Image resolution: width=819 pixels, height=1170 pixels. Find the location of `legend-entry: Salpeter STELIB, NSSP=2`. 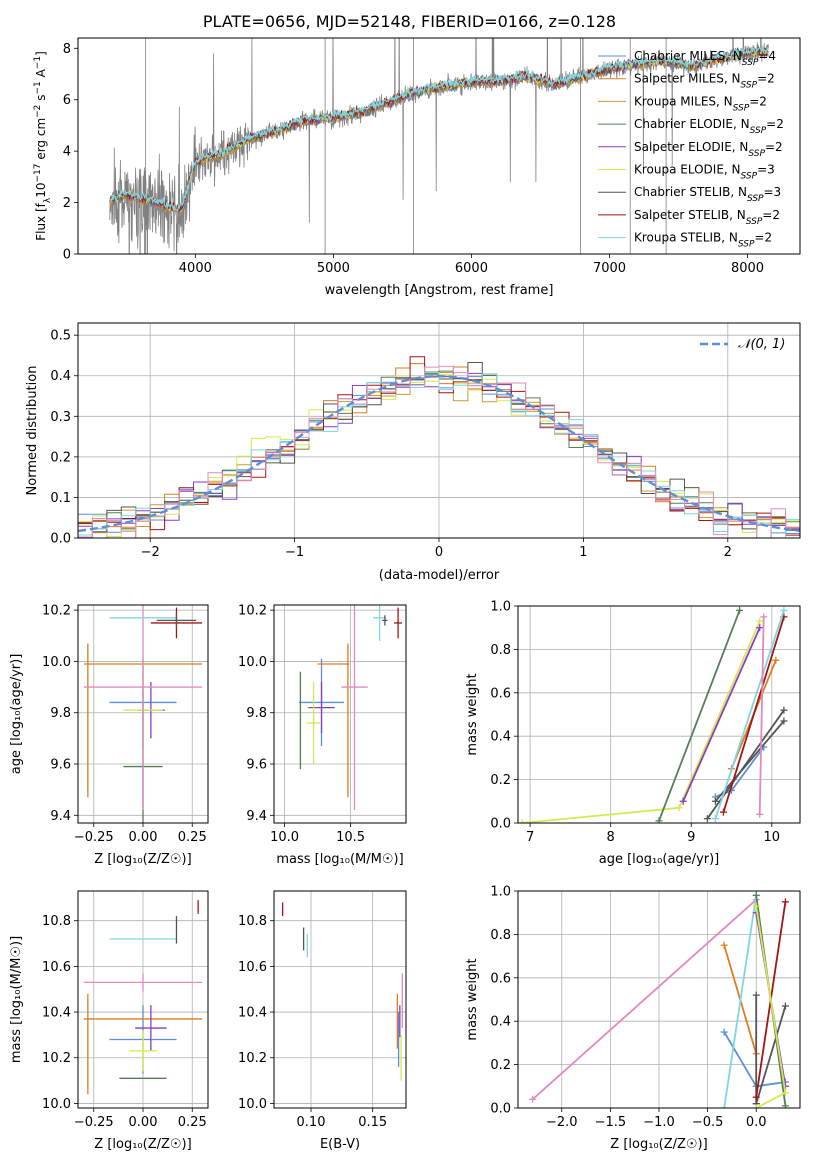

legend-entry: Salpeter STELIB, NSSP=2 is located at coordinates (707, 217).